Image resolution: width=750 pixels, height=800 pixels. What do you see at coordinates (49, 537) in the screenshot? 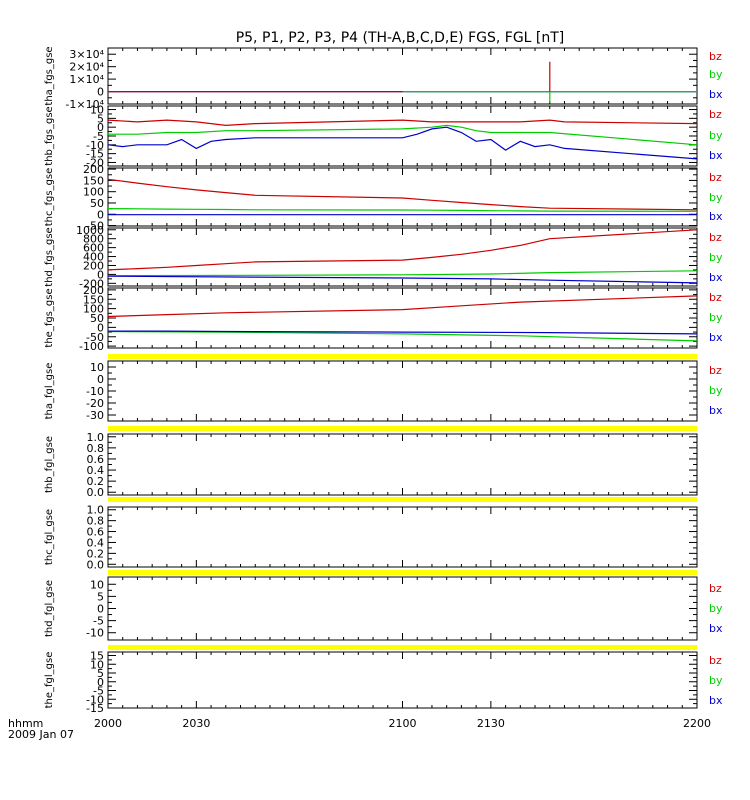
I see `y-axis-label: thc_fgl_gse` at bounding box center [49, 537].